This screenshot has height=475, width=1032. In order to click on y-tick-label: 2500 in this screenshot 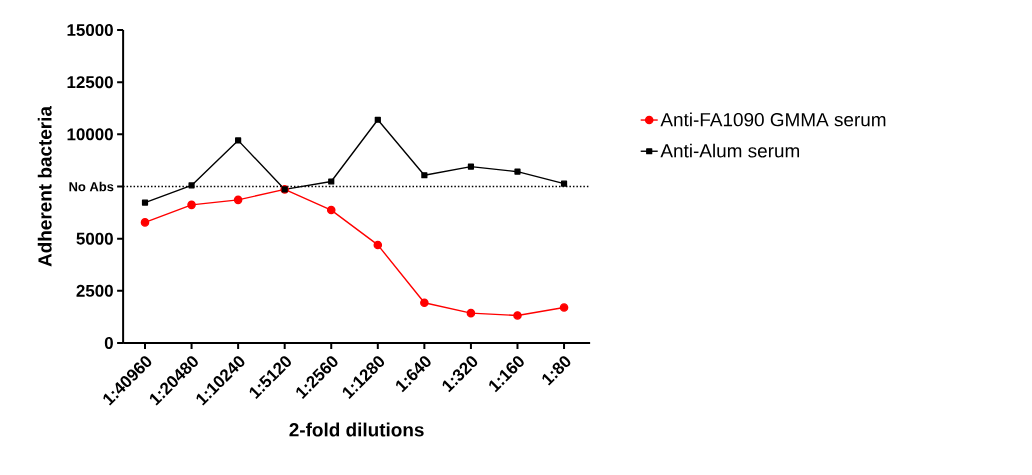, I will do `click(94, 290)`.